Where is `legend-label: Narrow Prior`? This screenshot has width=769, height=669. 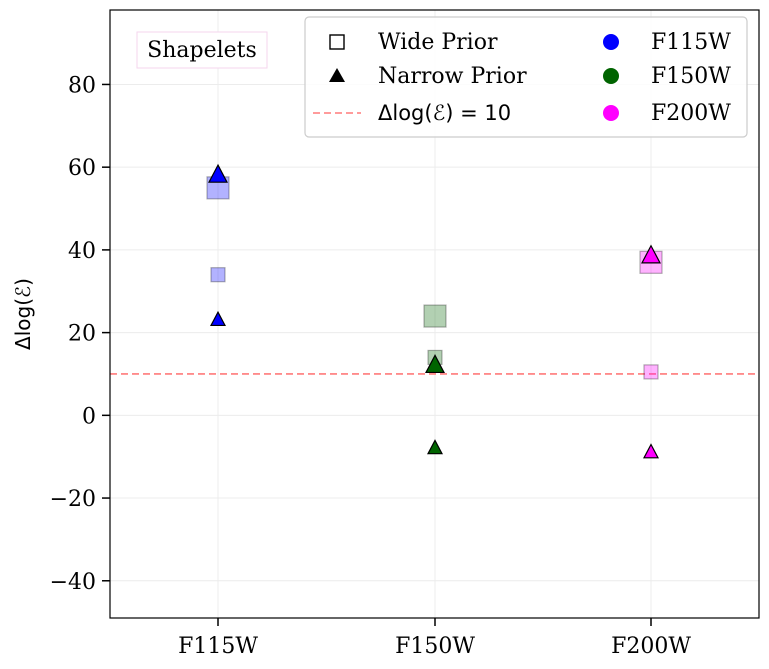 legend-label: Narrow Prior is located at coordinates (452, 76).